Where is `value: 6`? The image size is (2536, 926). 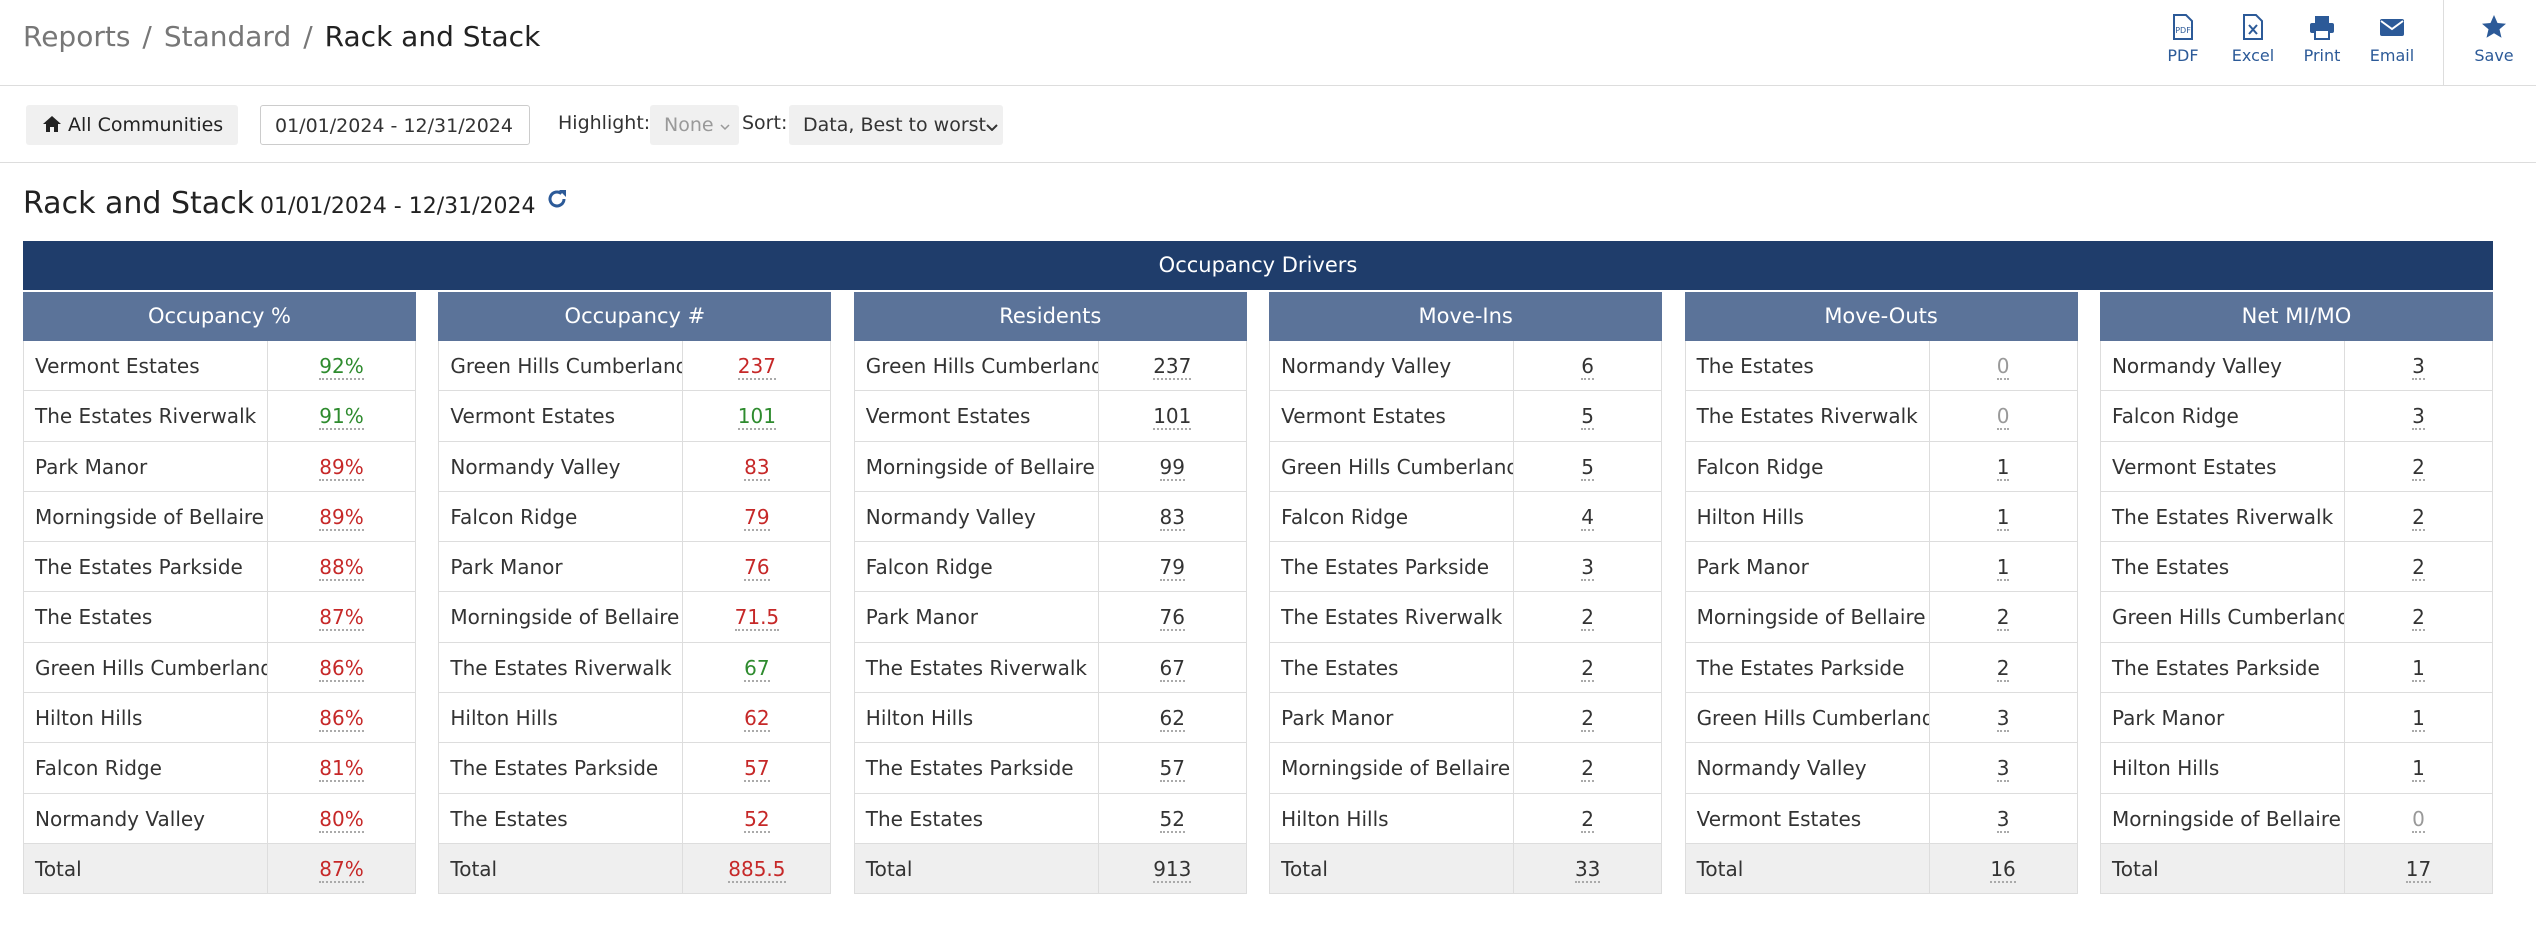 value: 6 is located at coordinates (1588, 367).